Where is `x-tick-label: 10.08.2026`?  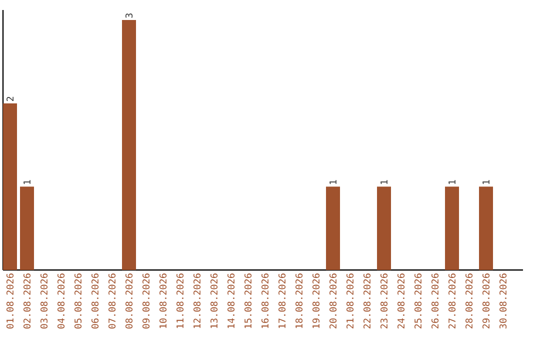
x-tick-label: 10.08.2026 is located at coordinates (163, 301).